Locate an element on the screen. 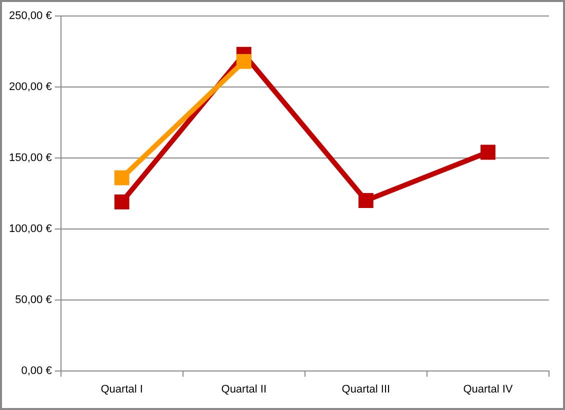 This screenshot has width=565, height=410. y-tick-label: 0,00 € is located at coordinates (36, 370).